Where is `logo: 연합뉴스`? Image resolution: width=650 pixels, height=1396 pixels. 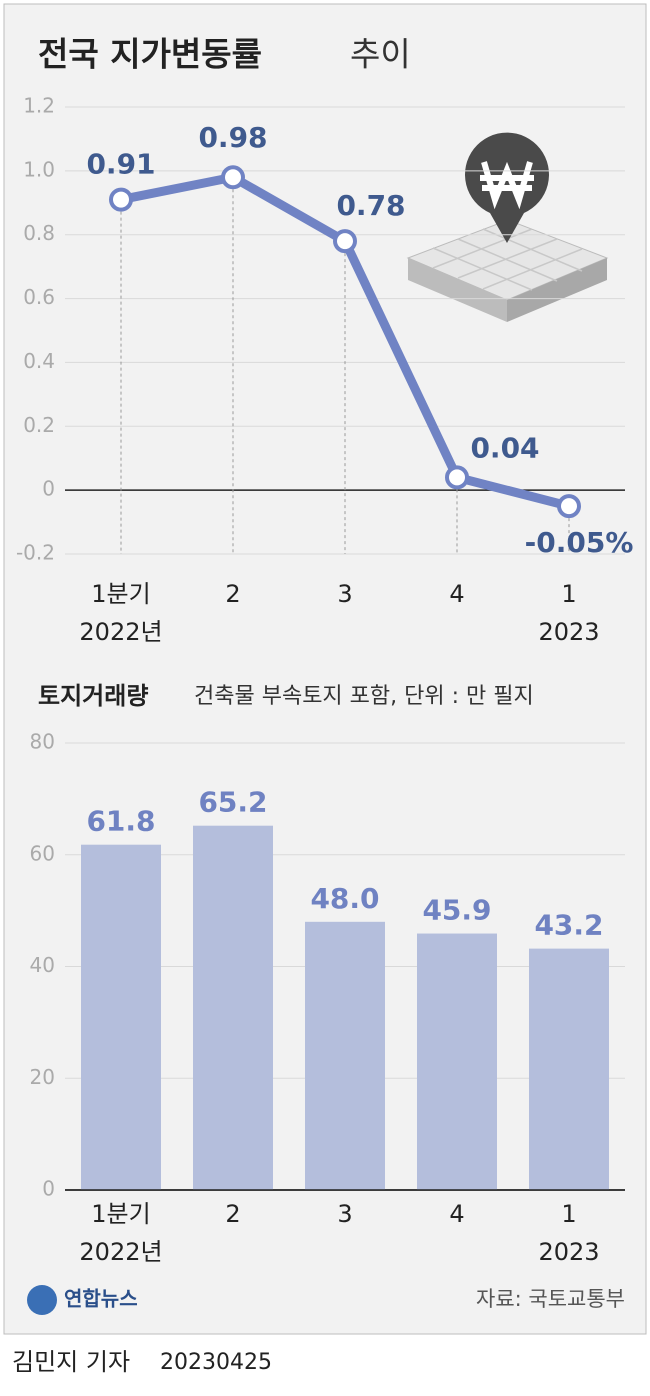 logo: 연합뉴스 is located at coordinates (101, 1299).